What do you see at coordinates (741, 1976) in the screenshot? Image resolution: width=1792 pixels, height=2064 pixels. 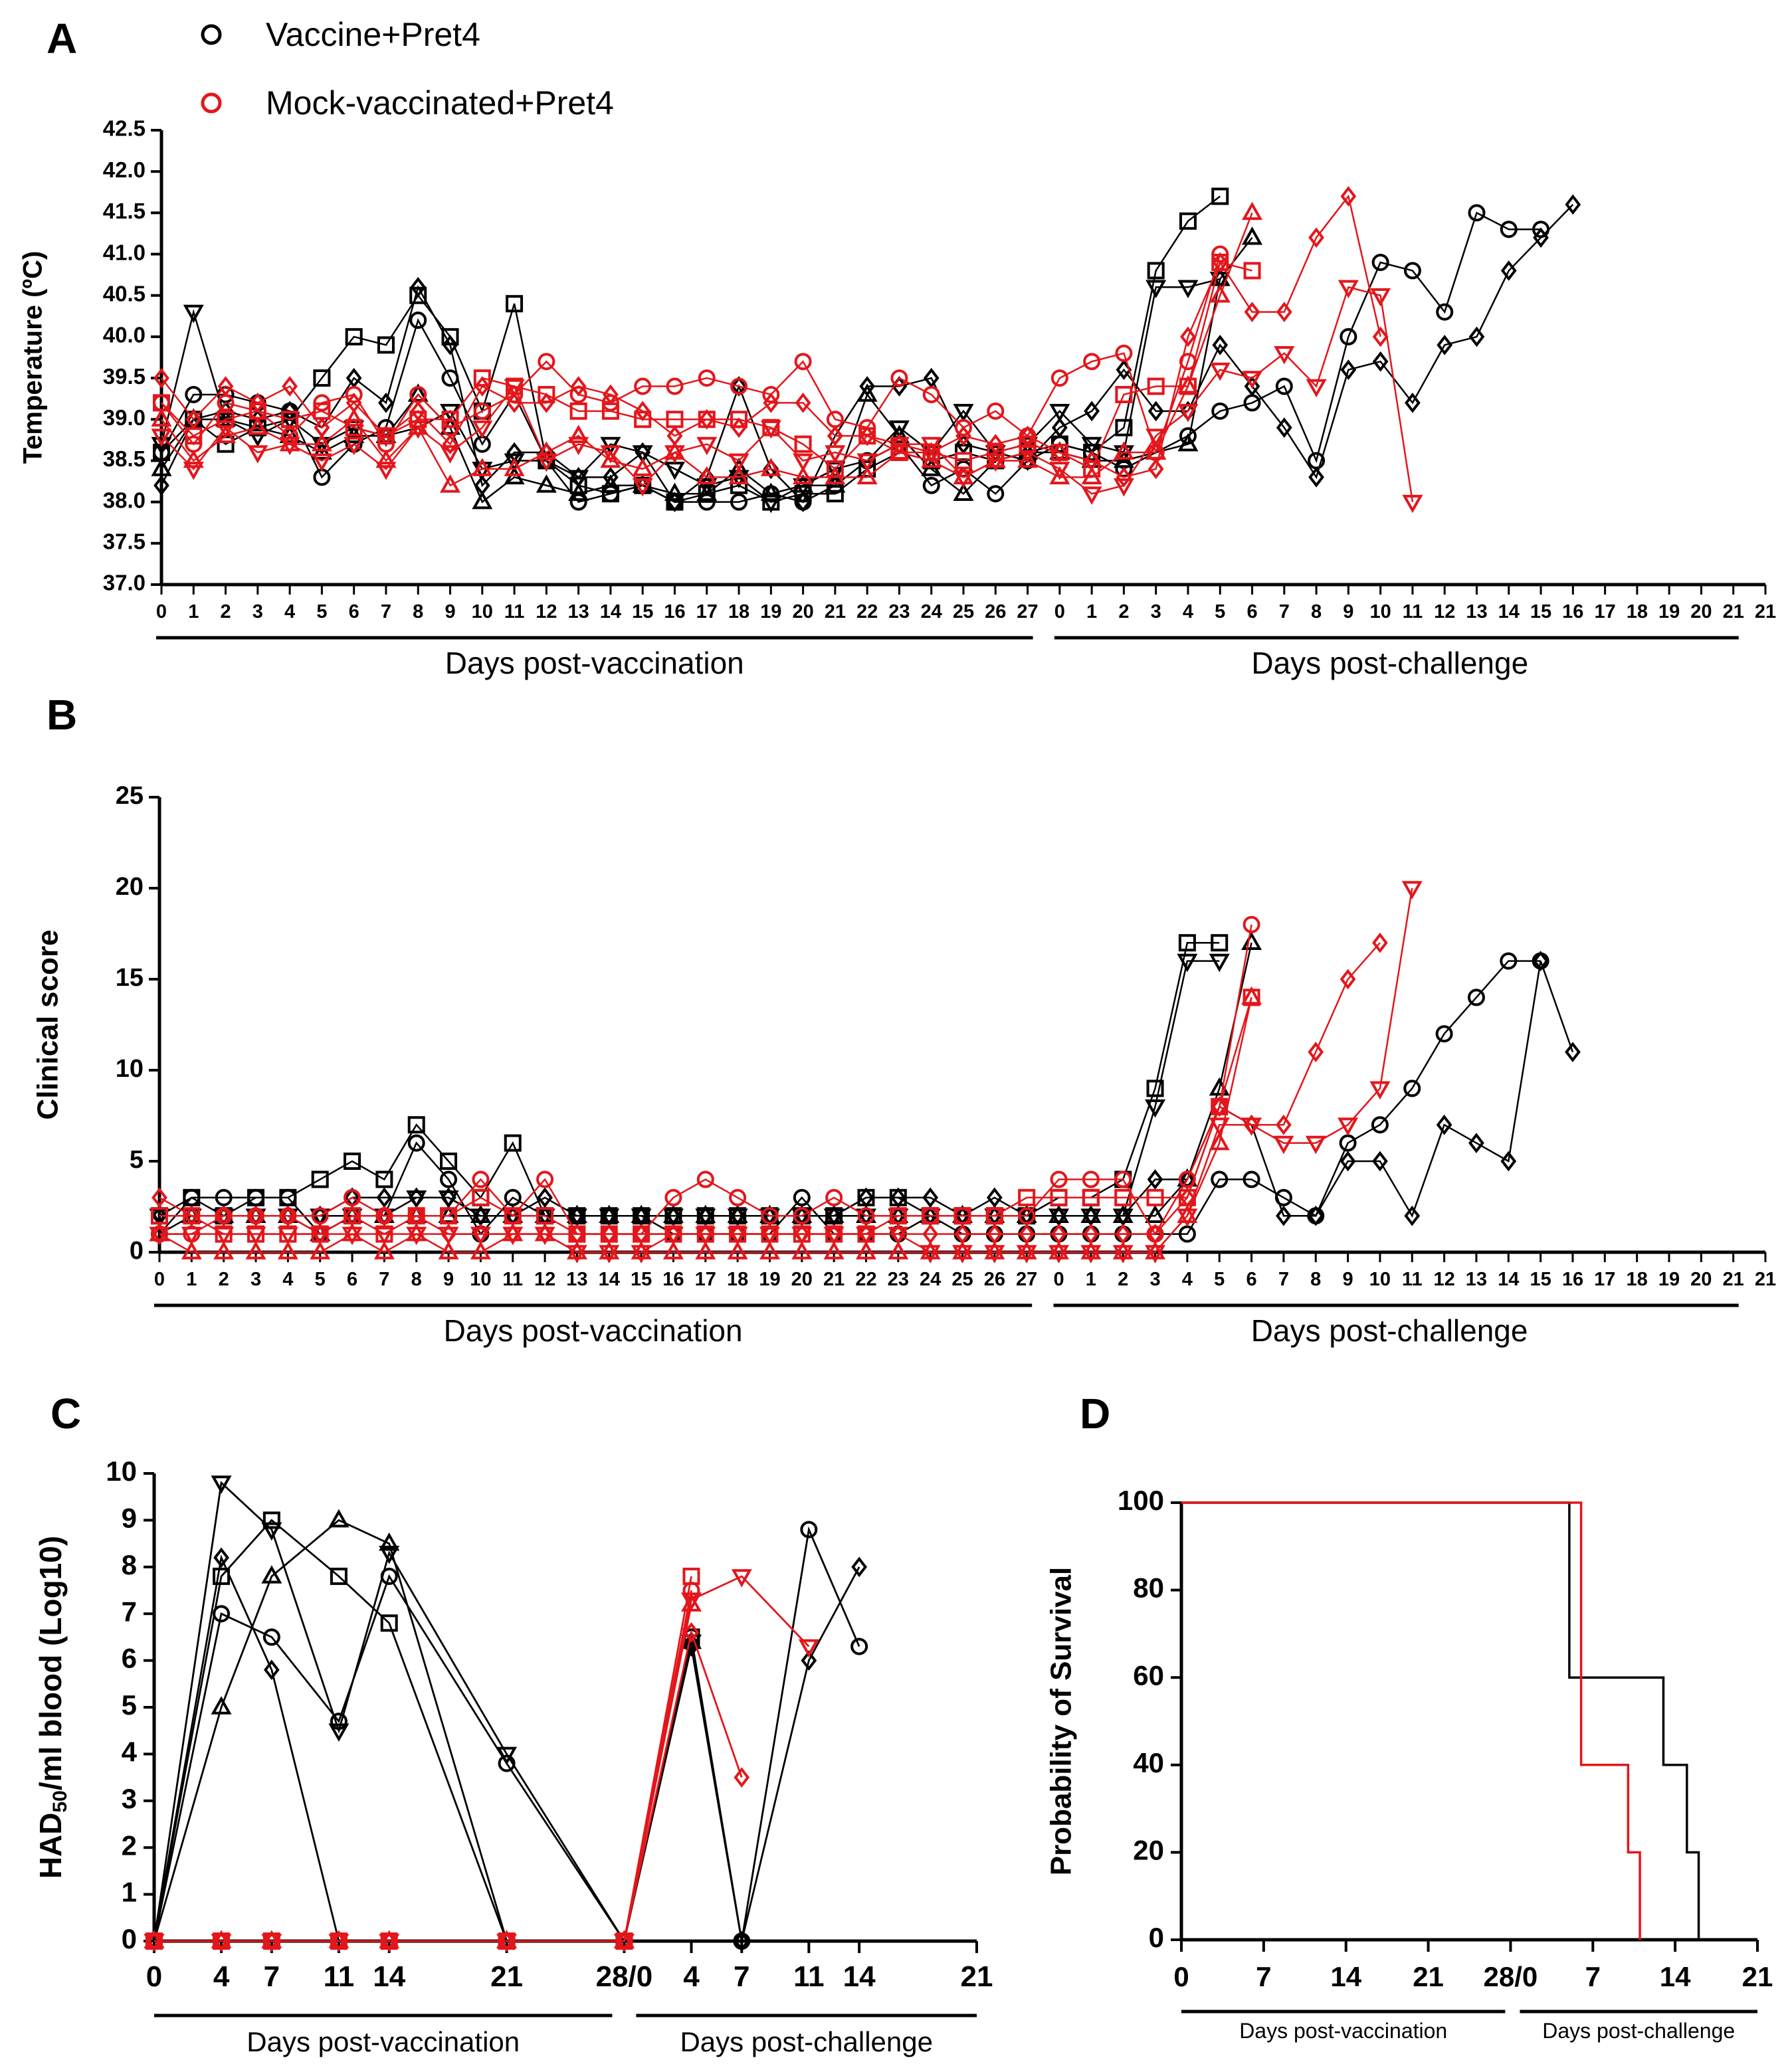 I see `x-tick-label: 7` at bounding box center [741, 1976].